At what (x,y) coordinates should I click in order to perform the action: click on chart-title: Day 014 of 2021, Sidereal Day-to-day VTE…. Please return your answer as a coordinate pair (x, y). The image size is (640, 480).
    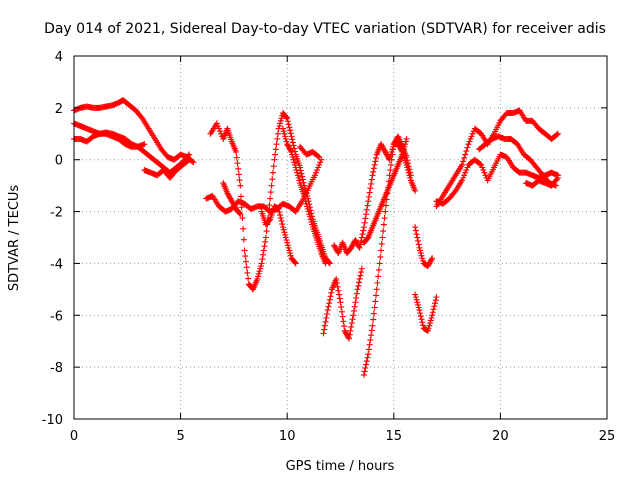
    Looking at the image, I should click on (325, 29).